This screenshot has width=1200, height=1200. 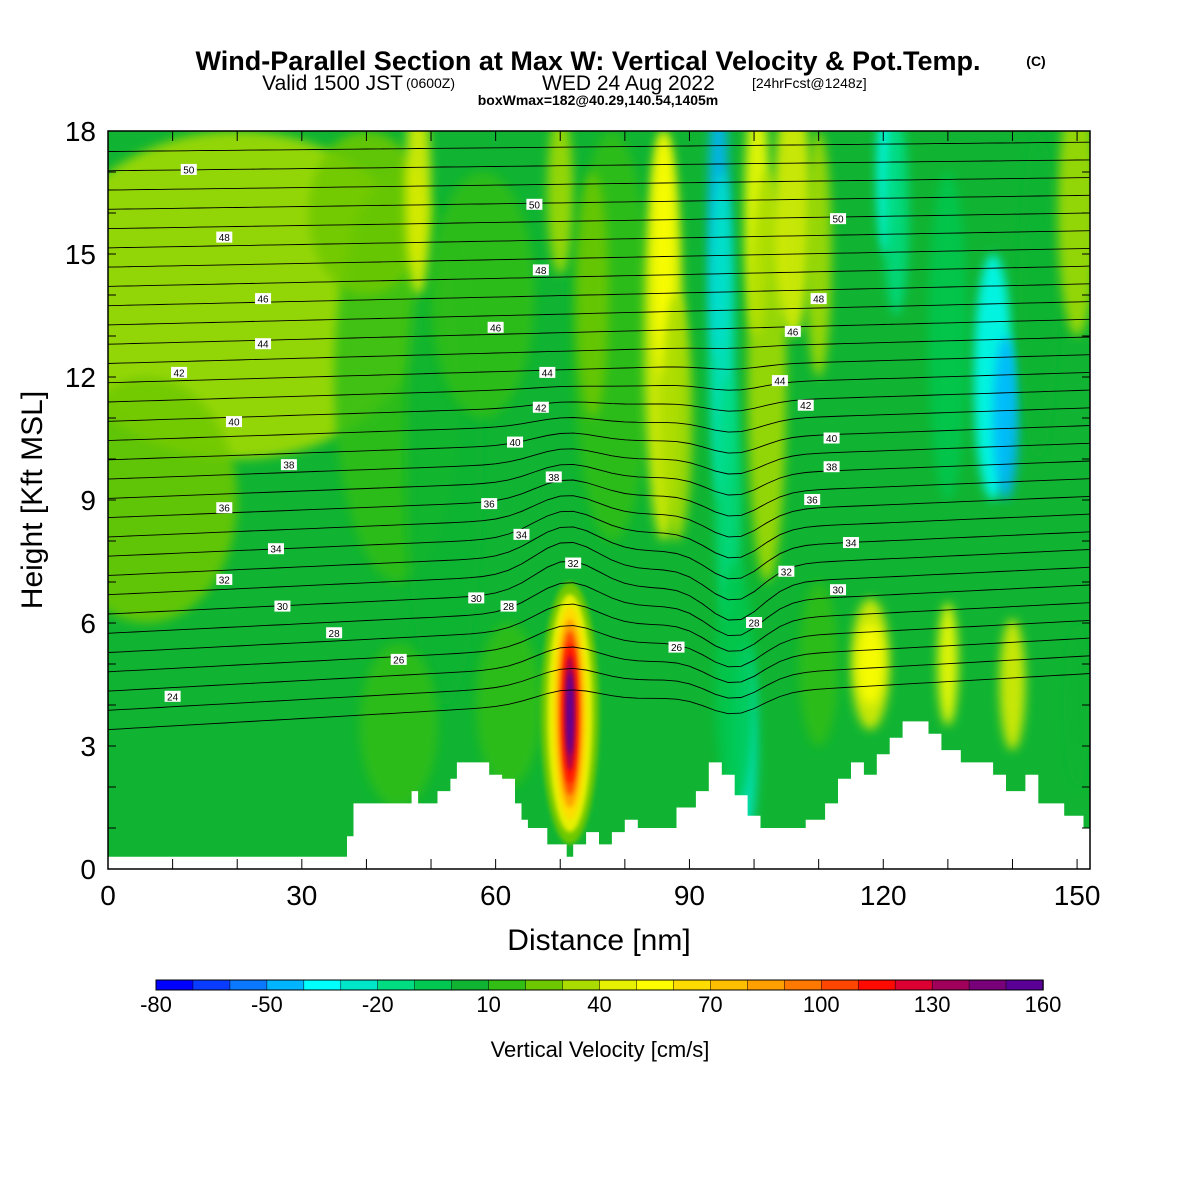 I want to click on y-tick-label: 15, so click(x=80, y=254).